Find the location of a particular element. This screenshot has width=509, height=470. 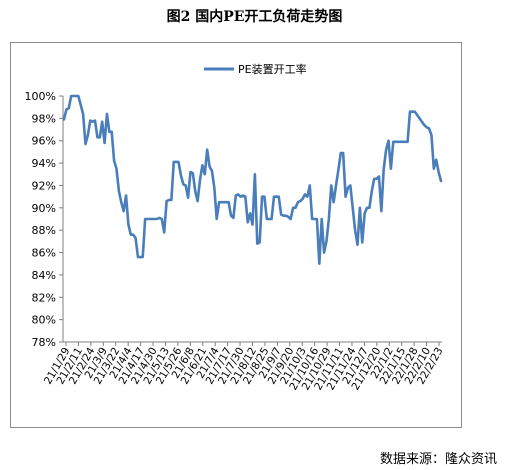

legend-label: PE装置开工率 is located at coordinates (272, 69).